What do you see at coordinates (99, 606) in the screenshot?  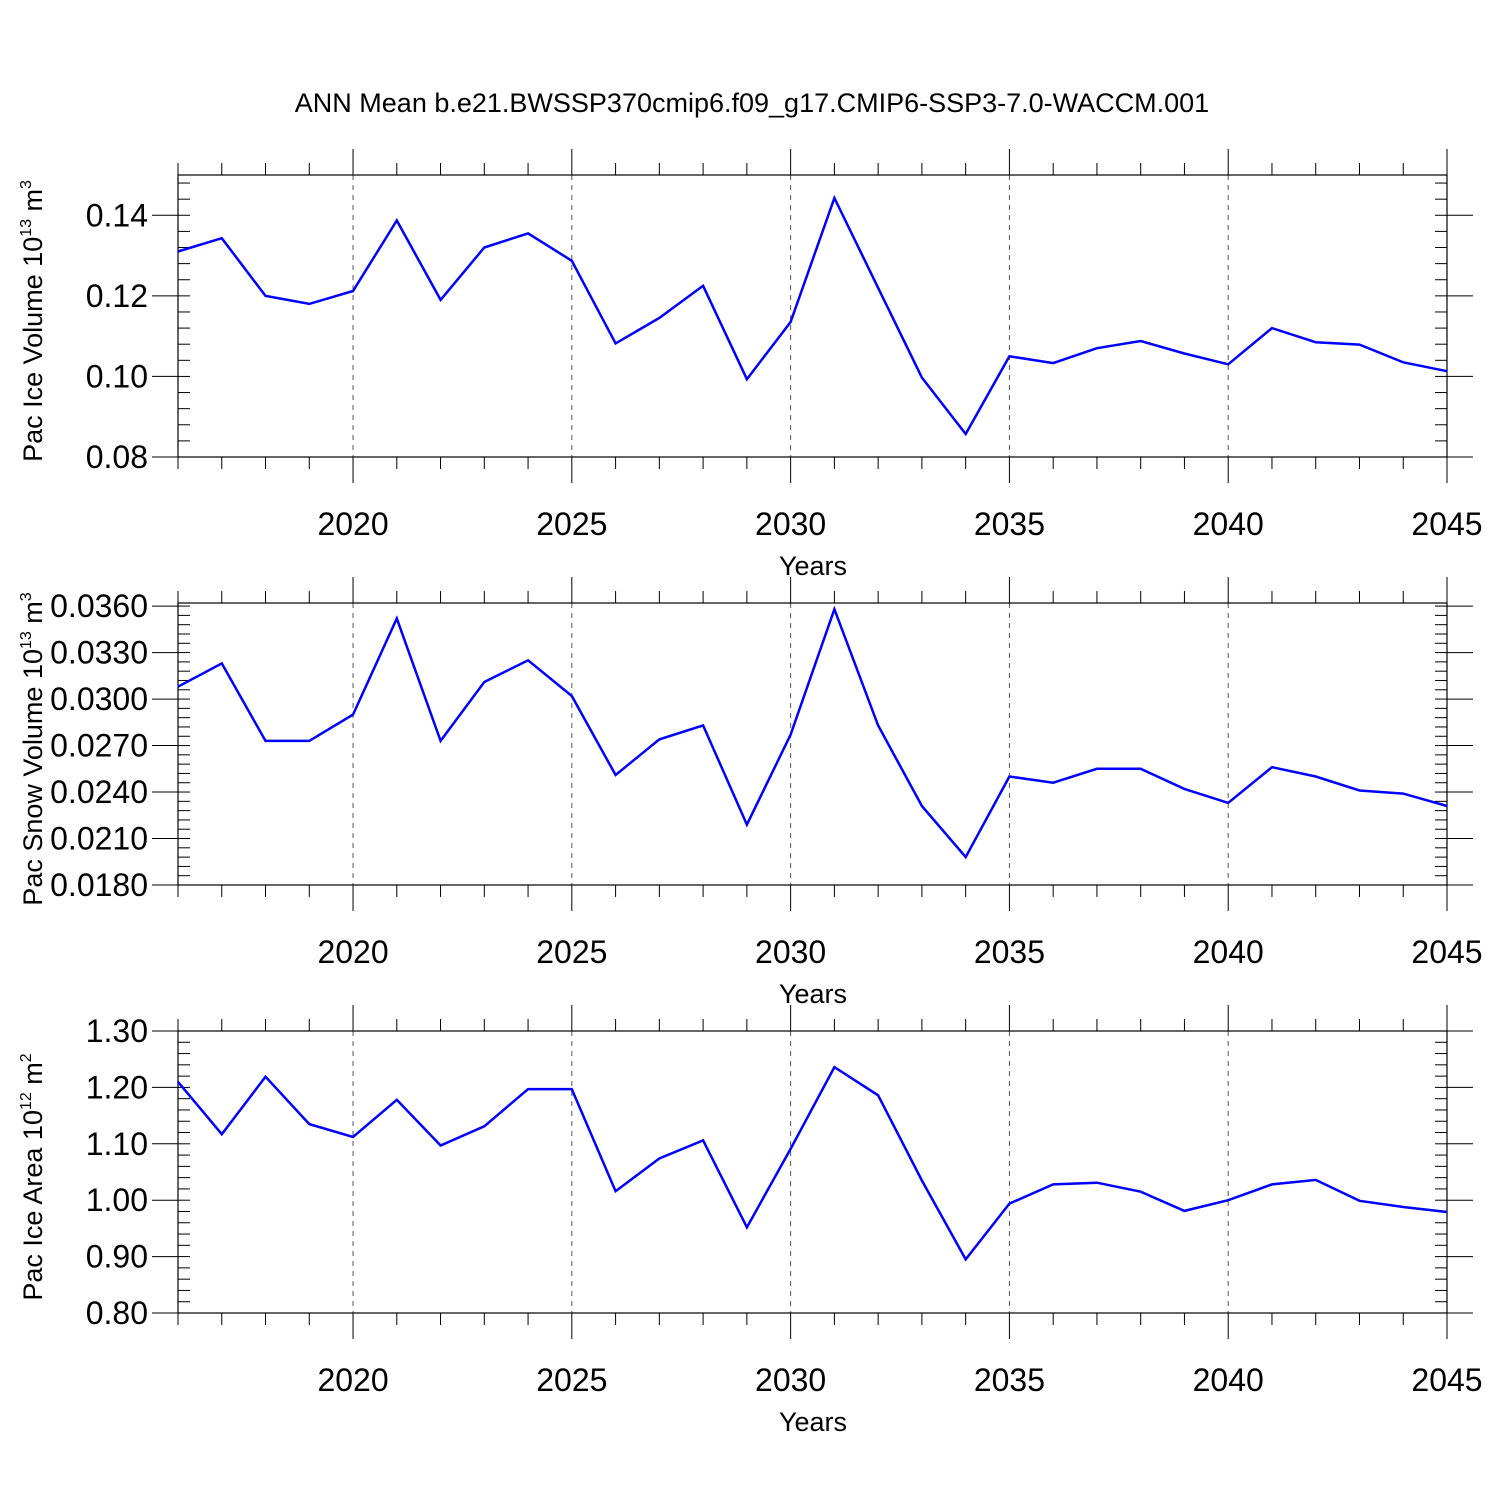 I see `y-tick-label: 0.0360` at bounding box center [99, 606].